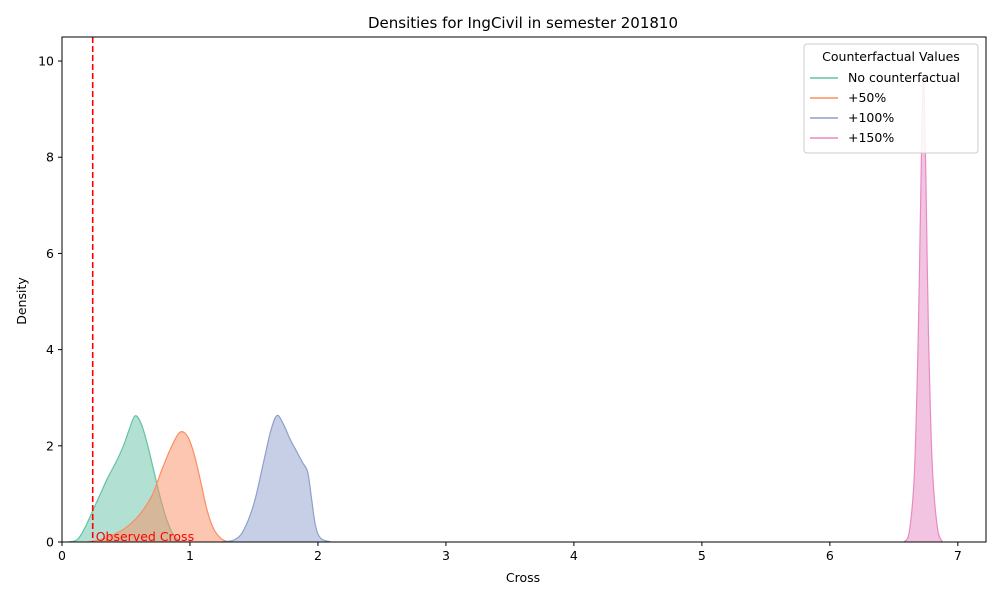  What do you see at coordinates (62, 555) in the screenshot?
I see `x-tick-label: 0` at bounding box center [62, 555].